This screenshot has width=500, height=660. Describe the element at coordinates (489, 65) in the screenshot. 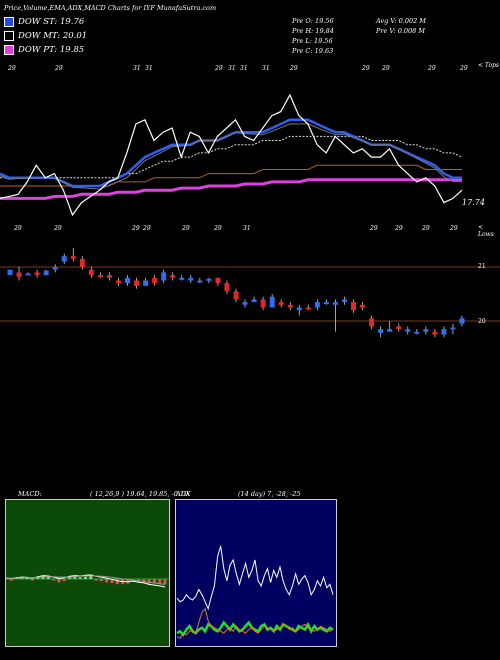

I see `tops-label: < Tops` at that location.